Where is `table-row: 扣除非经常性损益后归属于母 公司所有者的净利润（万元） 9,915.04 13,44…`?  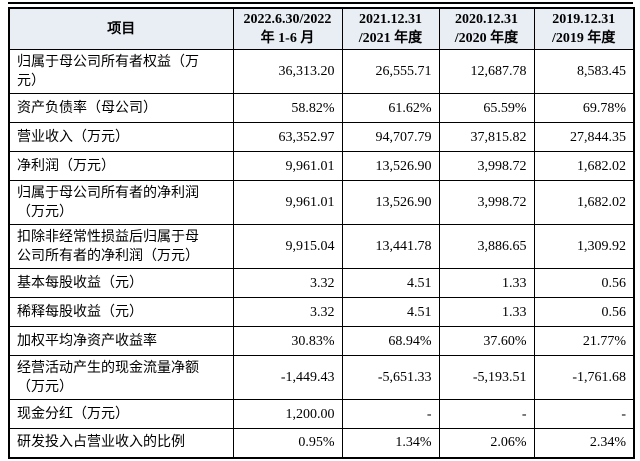
table-row: 扣除非经常性损益后归属于母 公司所有者的净利润（万元） 9,915.04 13,44… is located at coordinates (321, 246).